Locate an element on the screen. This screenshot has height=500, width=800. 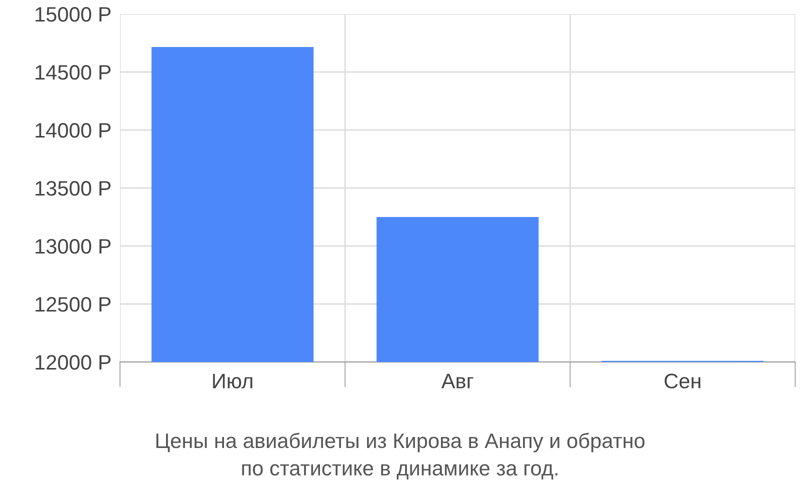
y-tick-label: 15000 Р is located at coordinates (73, 14).